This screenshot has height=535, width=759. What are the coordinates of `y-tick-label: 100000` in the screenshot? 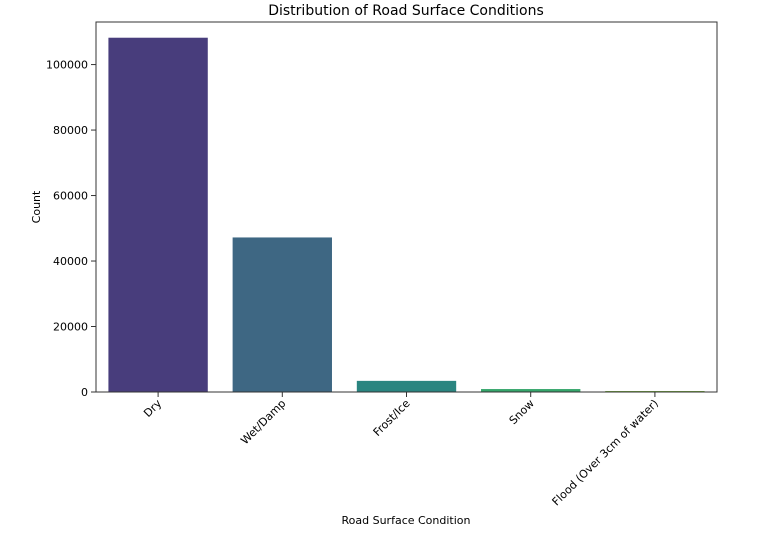 It's located at (67, 65).